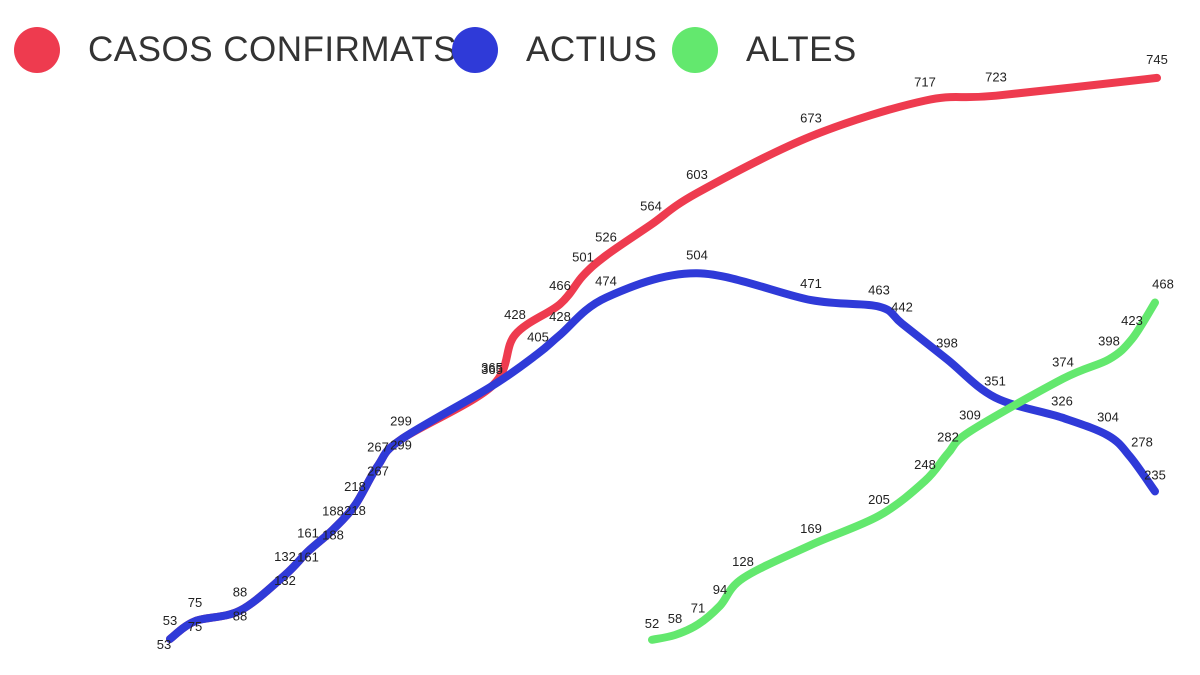 The image size is (1200, 675). I want to click on data-label: 351, so click(995, 380).